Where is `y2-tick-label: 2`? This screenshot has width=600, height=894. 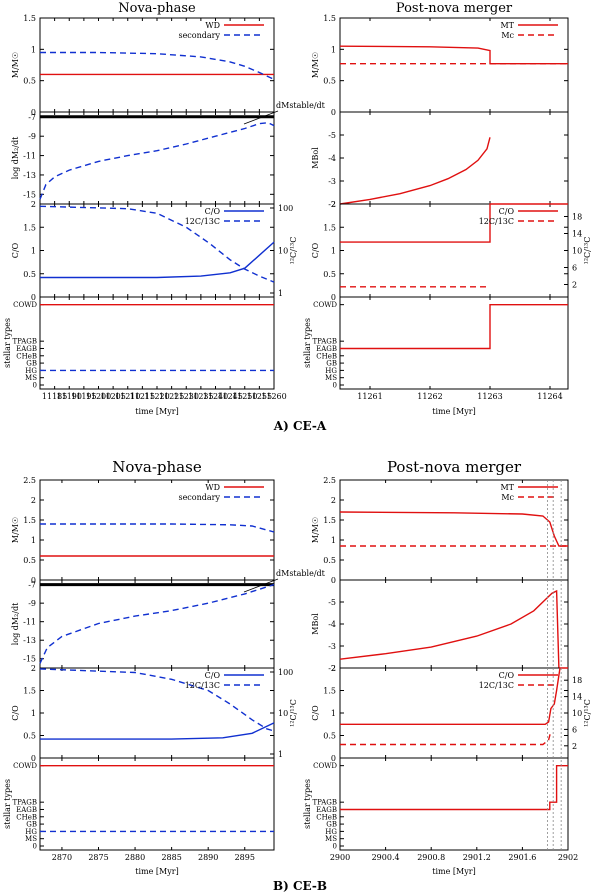
y2-tick-label: 2 is located at coordinates (574, 746).